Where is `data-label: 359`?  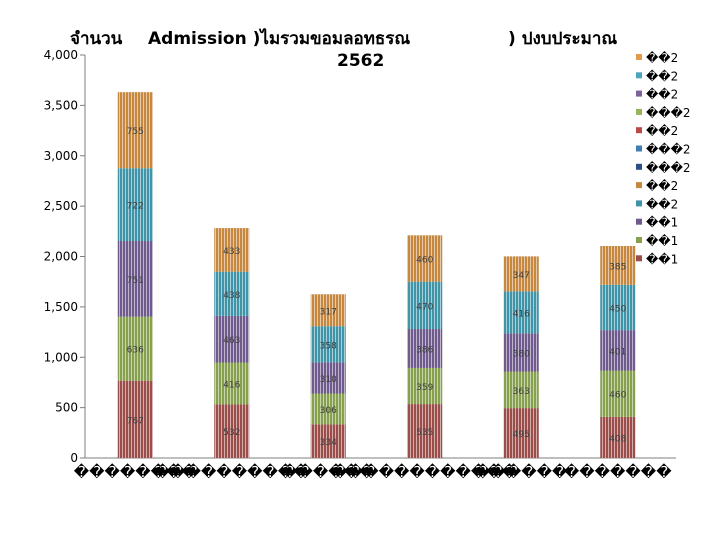 data-label: 359 is located at coordinates (424, 388).